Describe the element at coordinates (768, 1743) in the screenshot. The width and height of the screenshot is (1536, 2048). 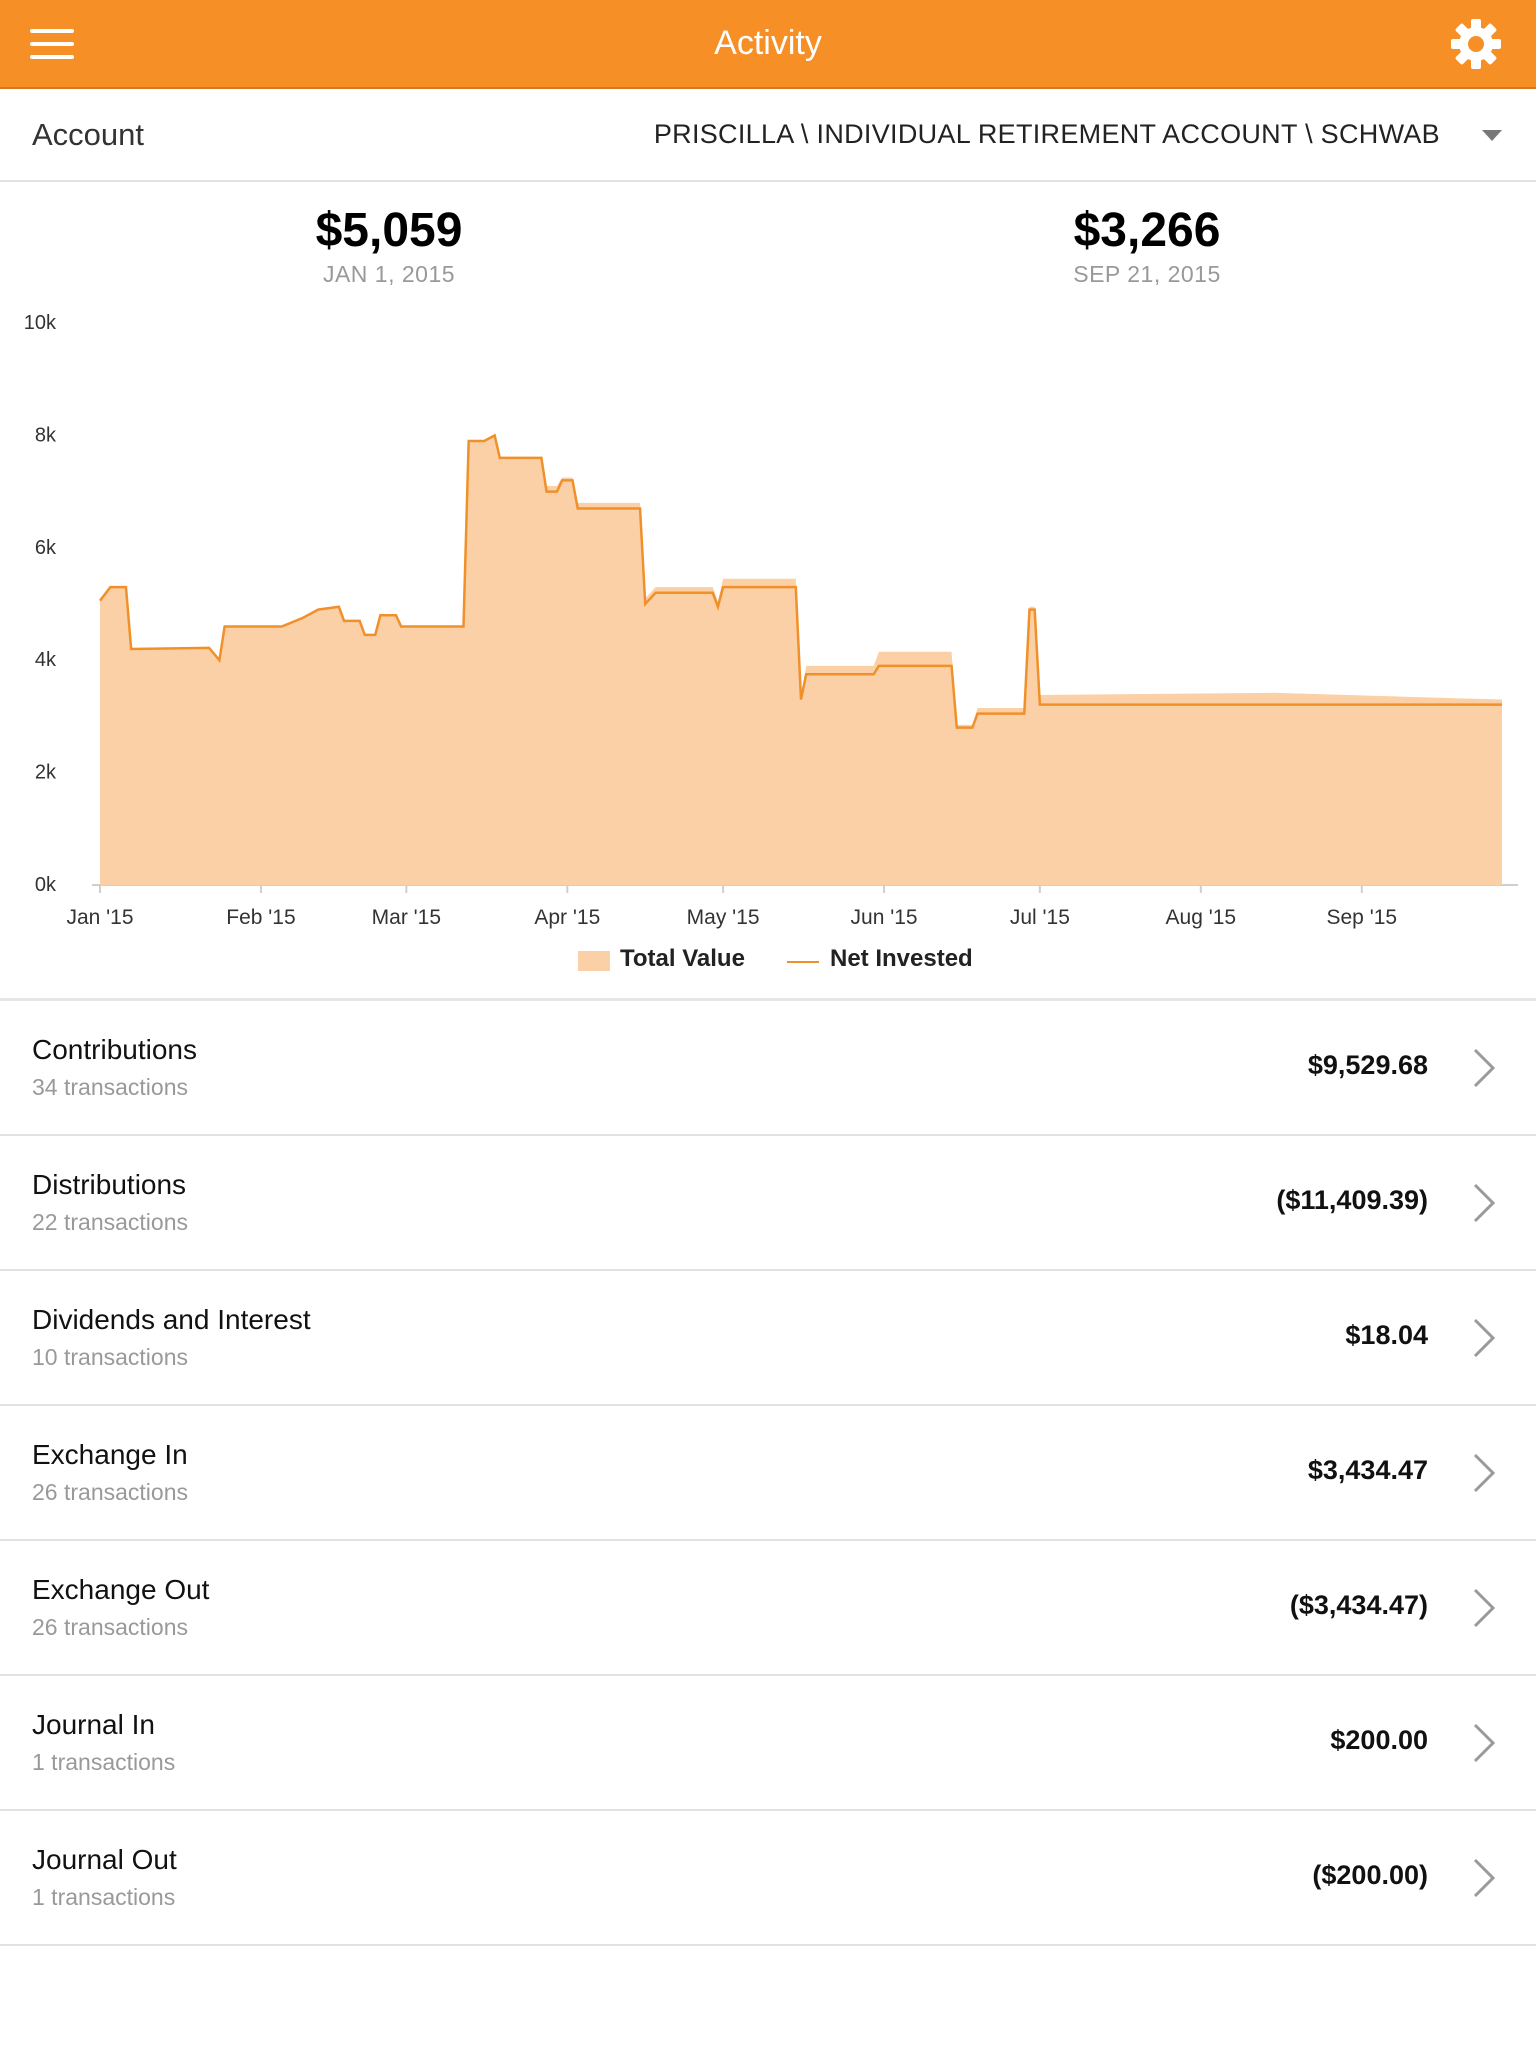
I see `category-row-journal-in: Journal In 1 transactions $200.00` at that location.